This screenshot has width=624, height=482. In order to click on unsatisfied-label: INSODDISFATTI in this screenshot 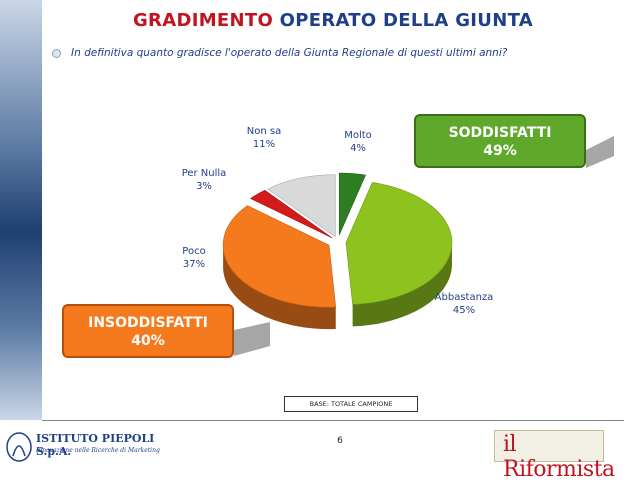, I will do `click(148, 323)`.